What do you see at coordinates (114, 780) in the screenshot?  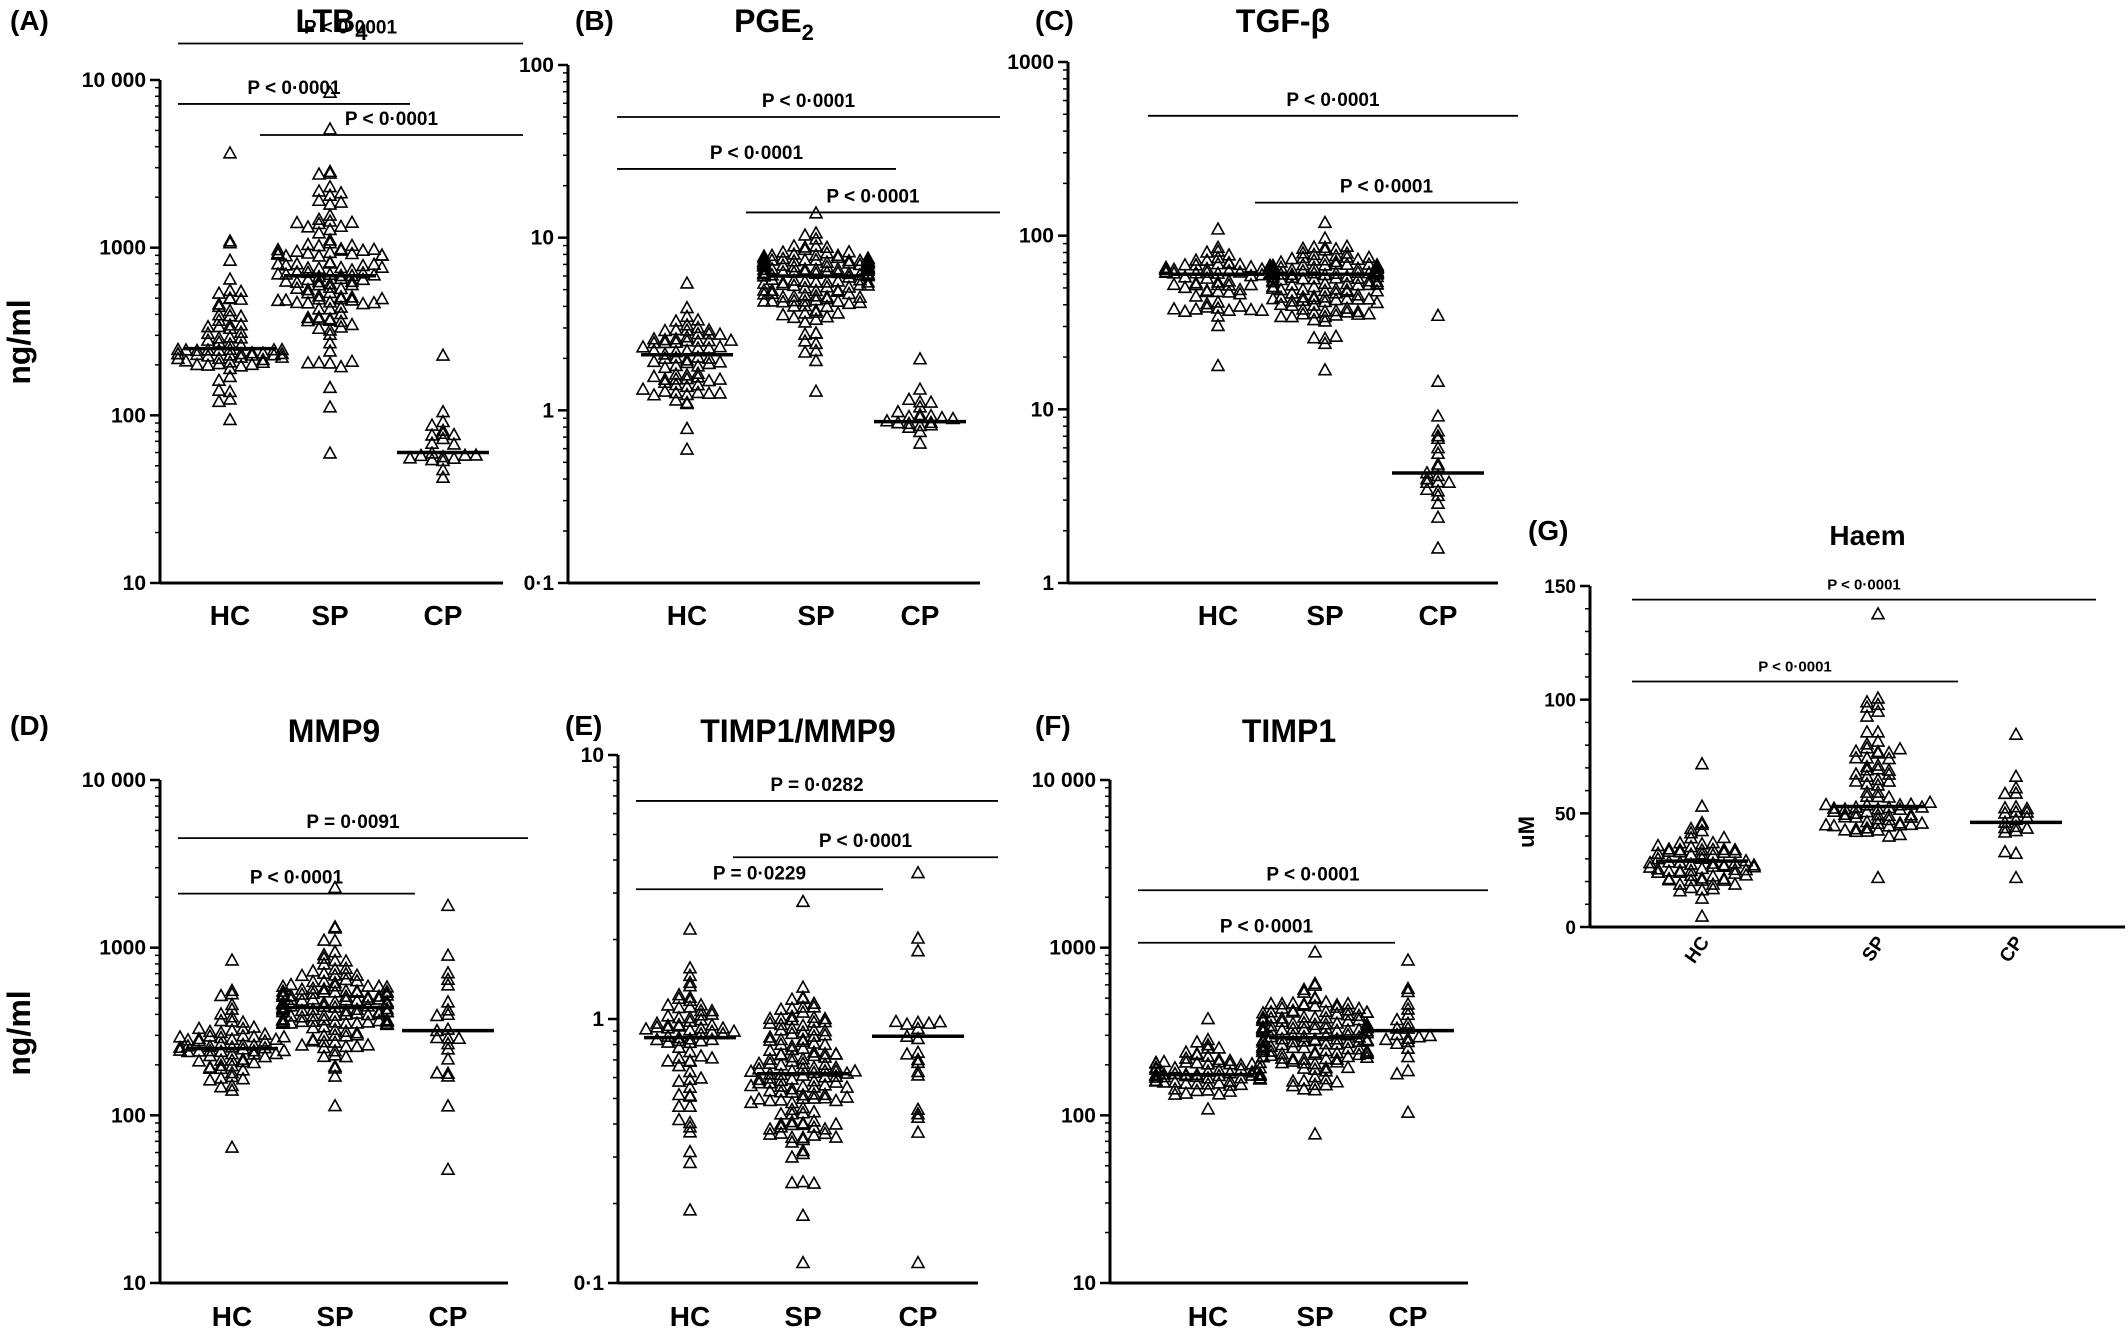 I see `y-tick-label: 10 000` at bounding box center [114, 780].